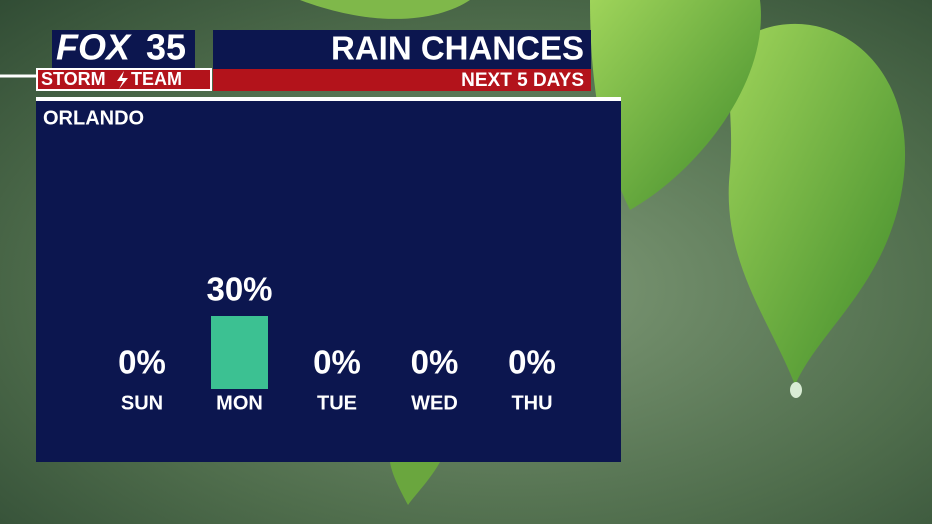 This screenshot has width=932, height=524. Describe the element at coordinates (166, 47) in the screenshot. I see `logo-number: 35` at that location.